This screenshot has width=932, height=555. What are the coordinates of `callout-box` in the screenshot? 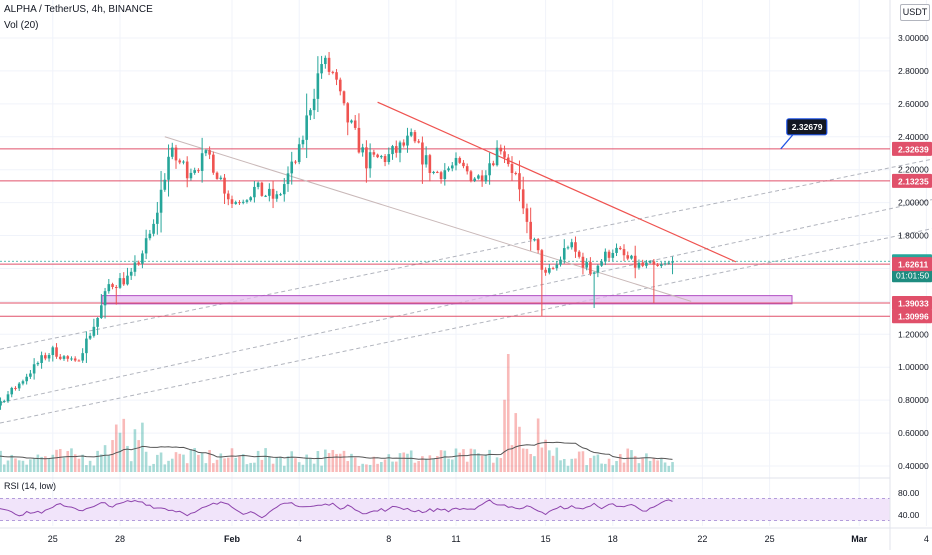 It's located at (807, 127).